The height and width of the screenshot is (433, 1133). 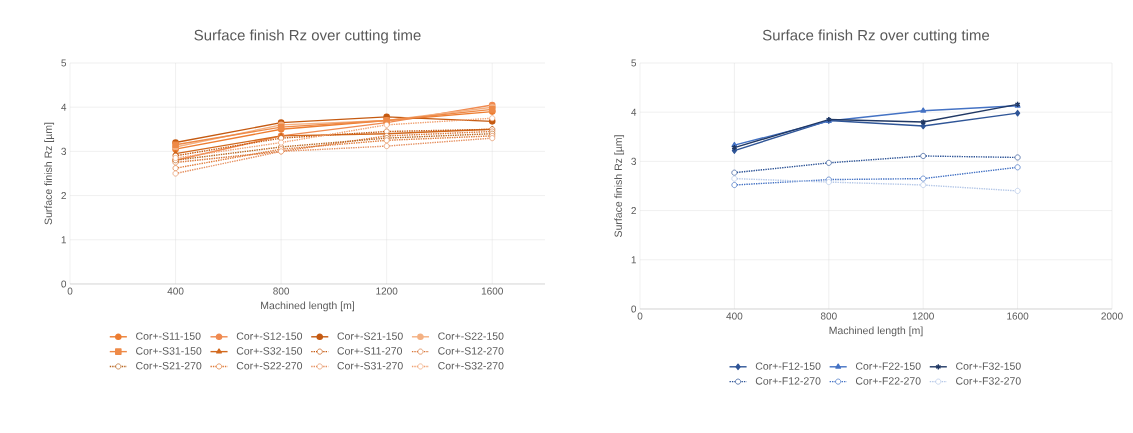 I want to click on legend-label: Cor+-F32-270, so click(x=988, y=381).